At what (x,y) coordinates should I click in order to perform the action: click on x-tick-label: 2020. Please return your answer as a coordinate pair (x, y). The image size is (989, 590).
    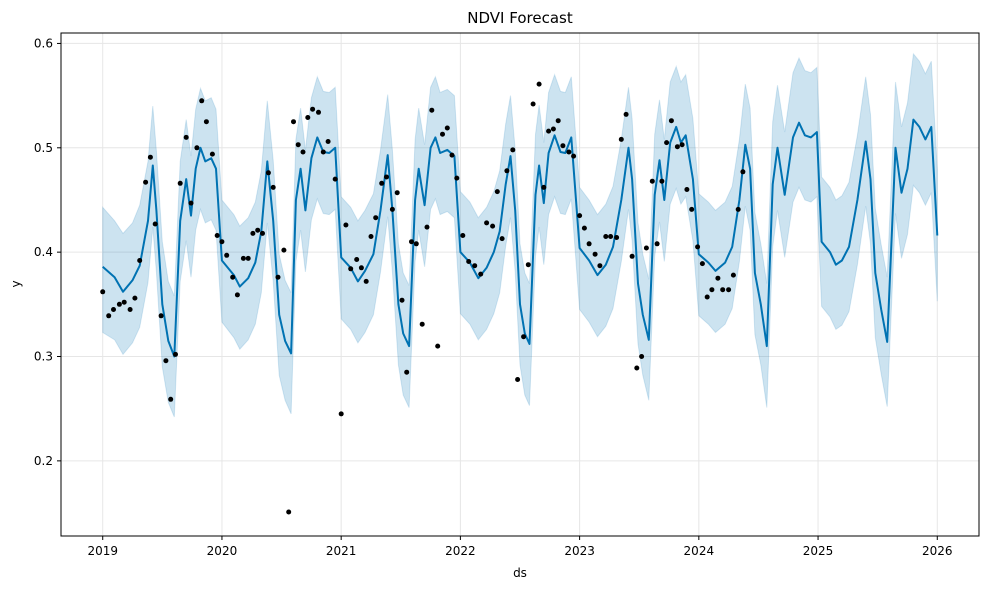
    Looking at the image, I should click on (222, 551).